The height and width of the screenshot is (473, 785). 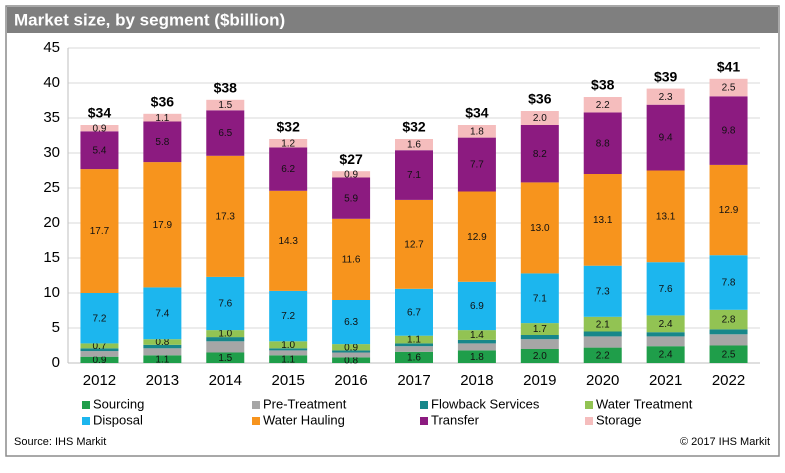 What do you see at coordinates (99, 380) in the screenshot?
I see `x-tick-label: 2012` at bounding box center [99, 380].